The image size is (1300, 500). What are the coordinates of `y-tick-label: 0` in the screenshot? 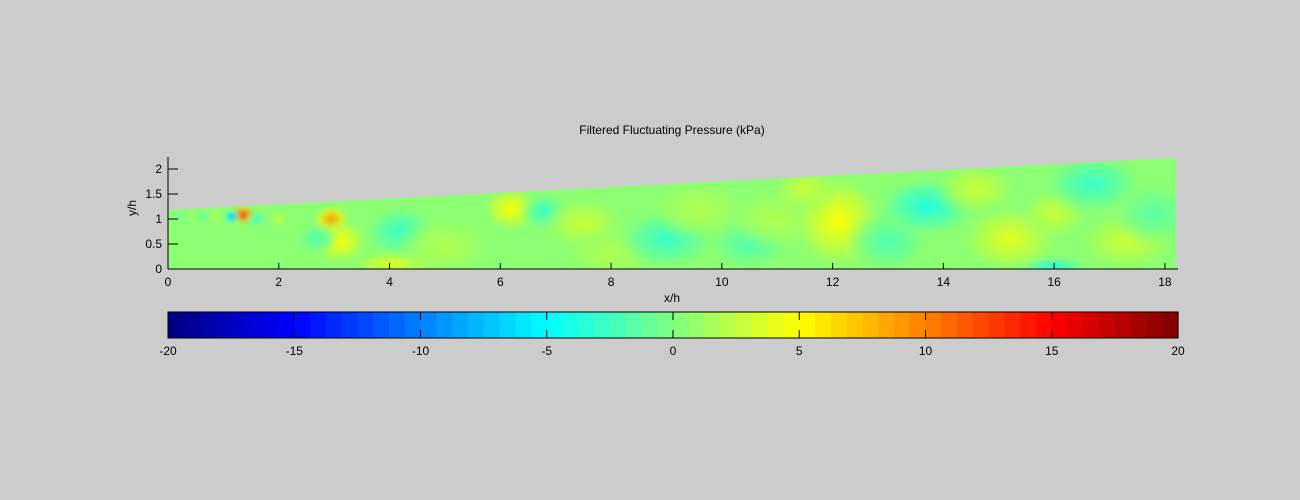 It's located at (158, 269).